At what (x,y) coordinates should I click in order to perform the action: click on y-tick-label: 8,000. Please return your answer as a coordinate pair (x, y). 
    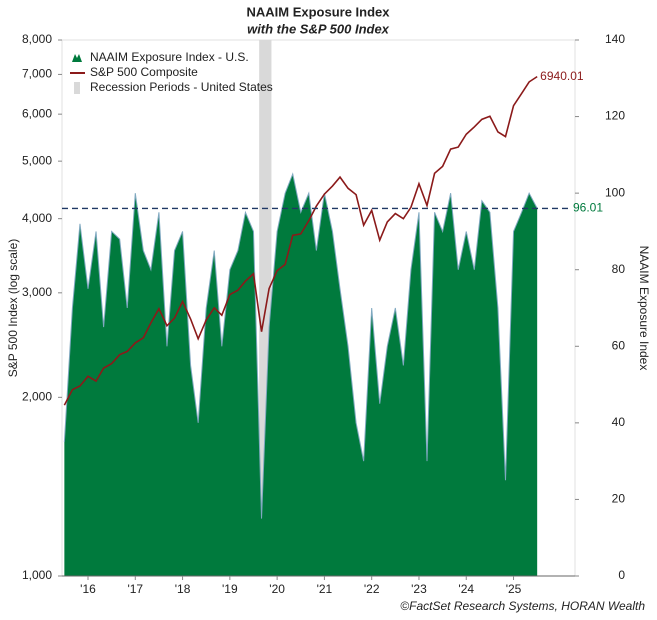
    Looking at the image, I should click on (37, 39).